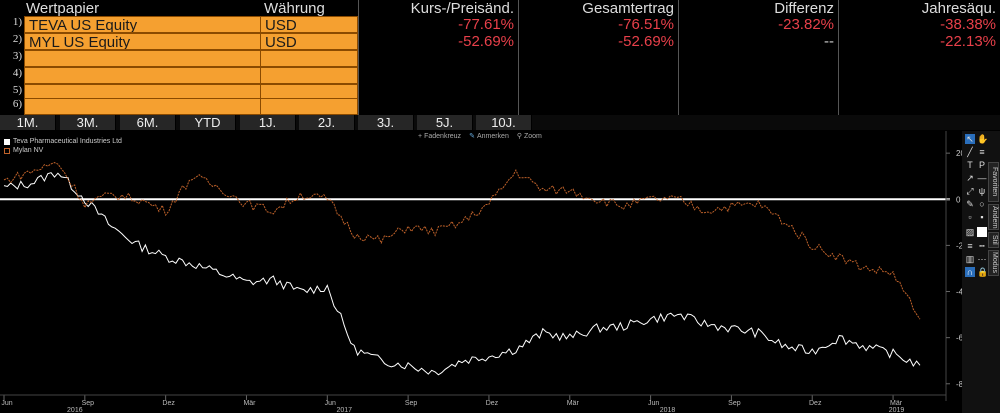  I want to click on header-difference: Differenz, so click(804, 8).